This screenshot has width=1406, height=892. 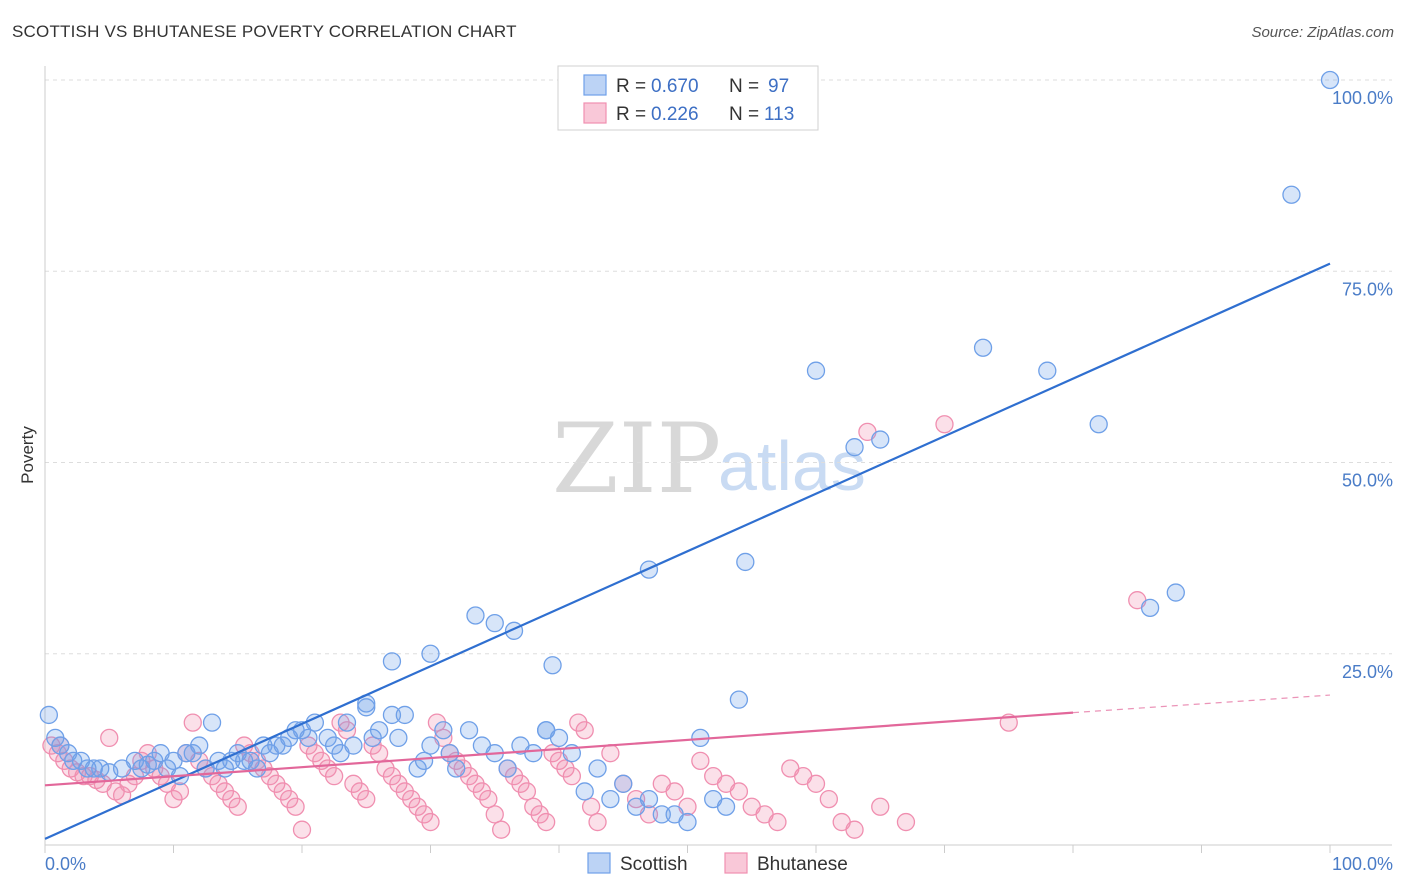 I want to click on legend-r-value-2: 0.226, so click(x=675, y=114).